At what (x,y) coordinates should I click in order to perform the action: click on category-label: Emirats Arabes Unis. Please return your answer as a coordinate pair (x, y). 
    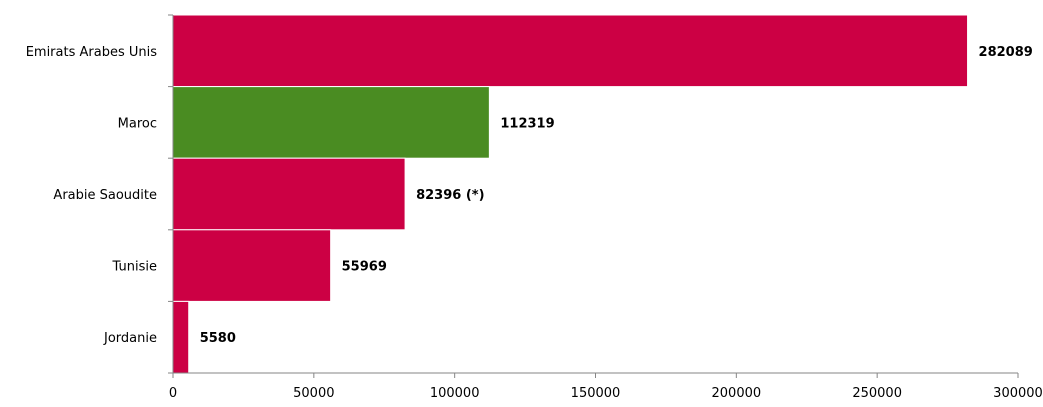
    Looking at the image, I should click on (92, 52).